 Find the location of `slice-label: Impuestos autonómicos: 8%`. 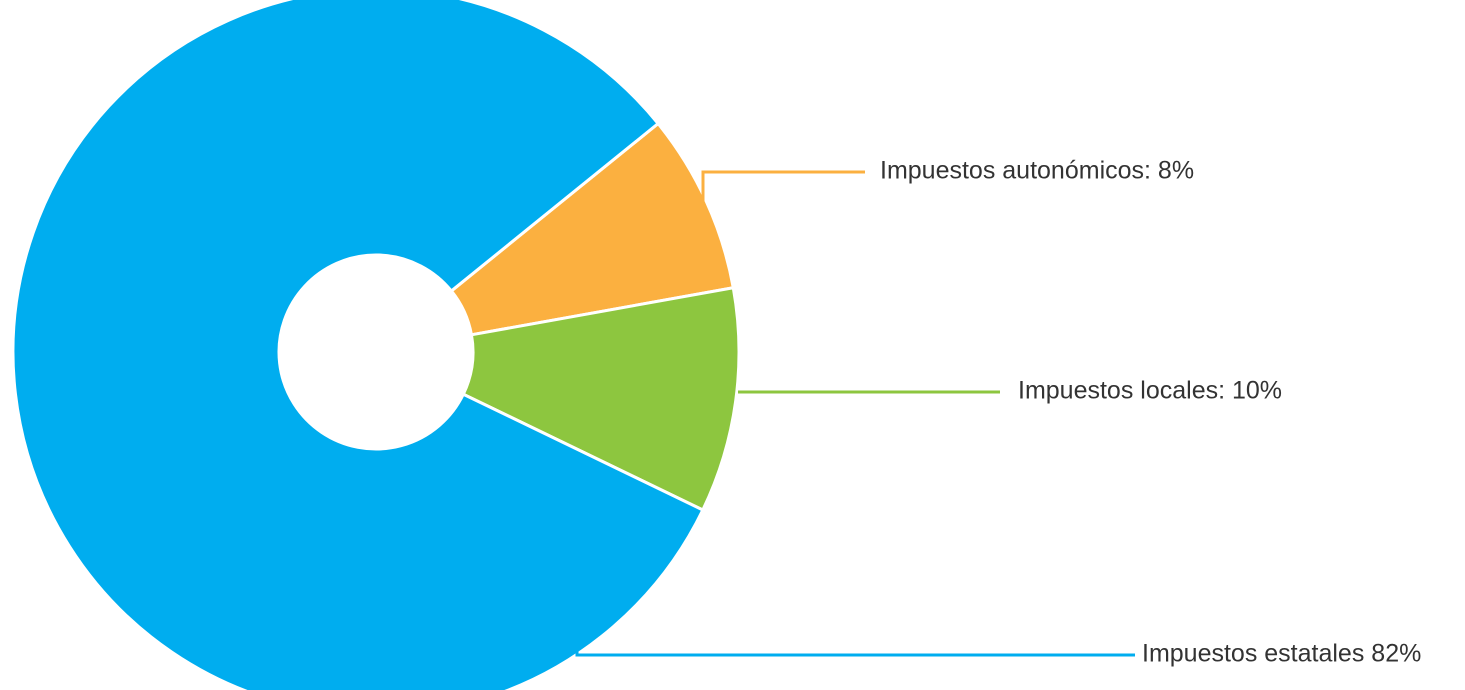

slice-label: Impuestos autonómicos: 8% is located at coordinates (1037, 171).